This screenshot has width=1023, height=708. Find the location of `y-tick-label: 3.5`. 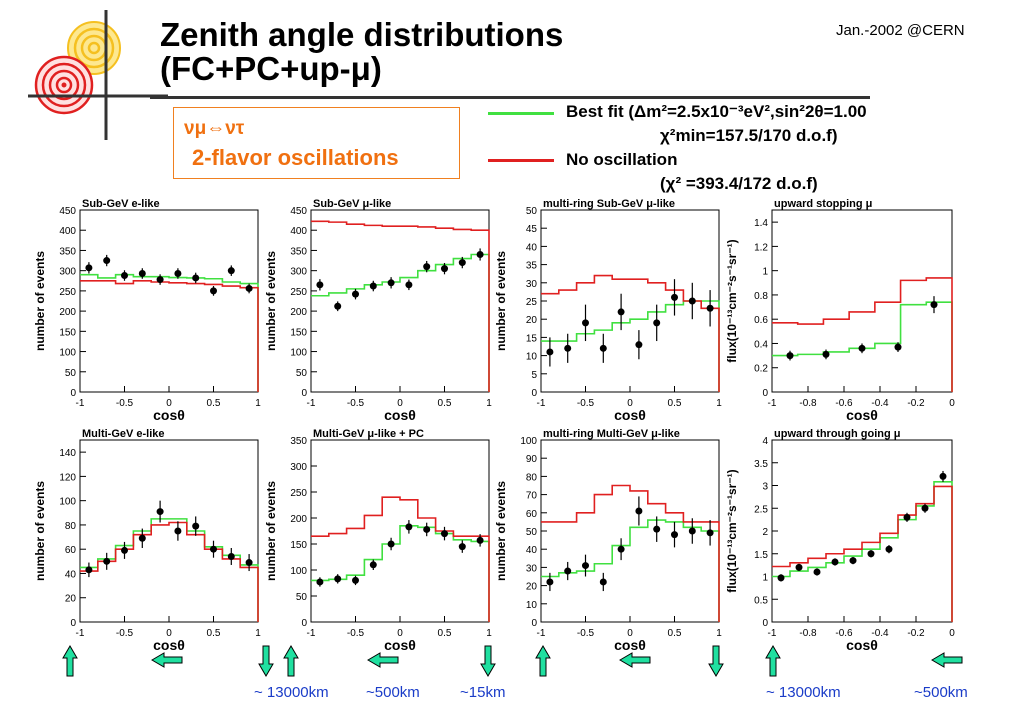

y-tick-label: 3.5 is located at coordinates (761, 464).